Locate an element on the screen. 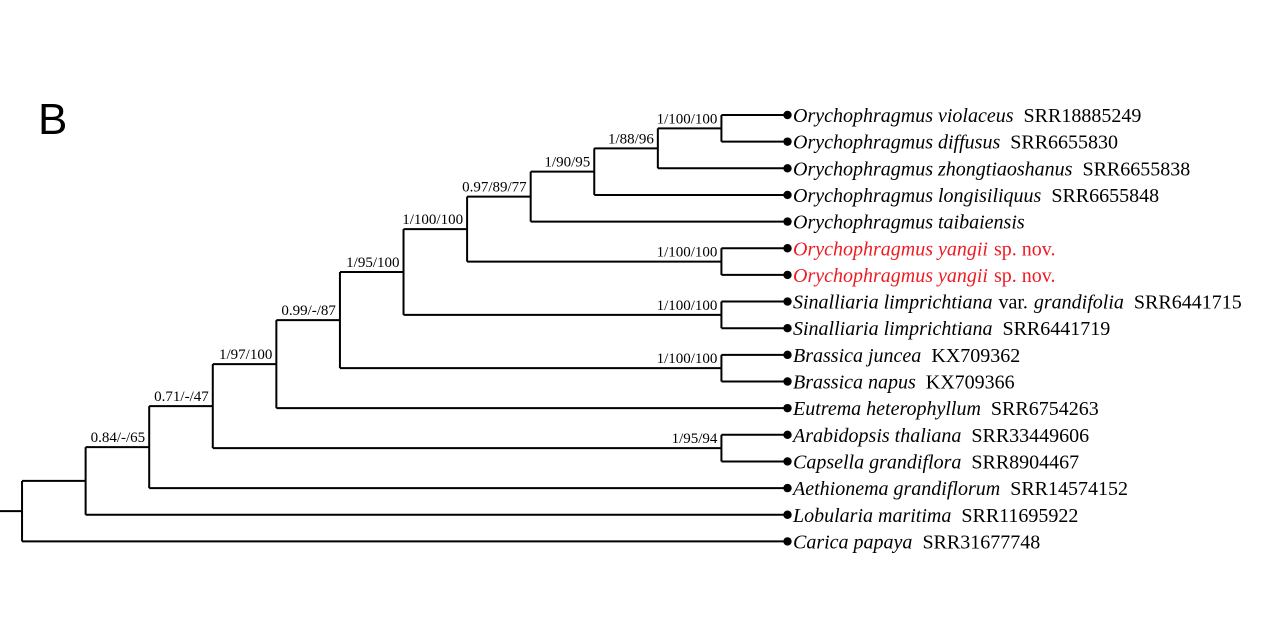 This screenshot has width=1266, height=627. support-label: 0.97/89/77 is located at coordinates (494, 188).